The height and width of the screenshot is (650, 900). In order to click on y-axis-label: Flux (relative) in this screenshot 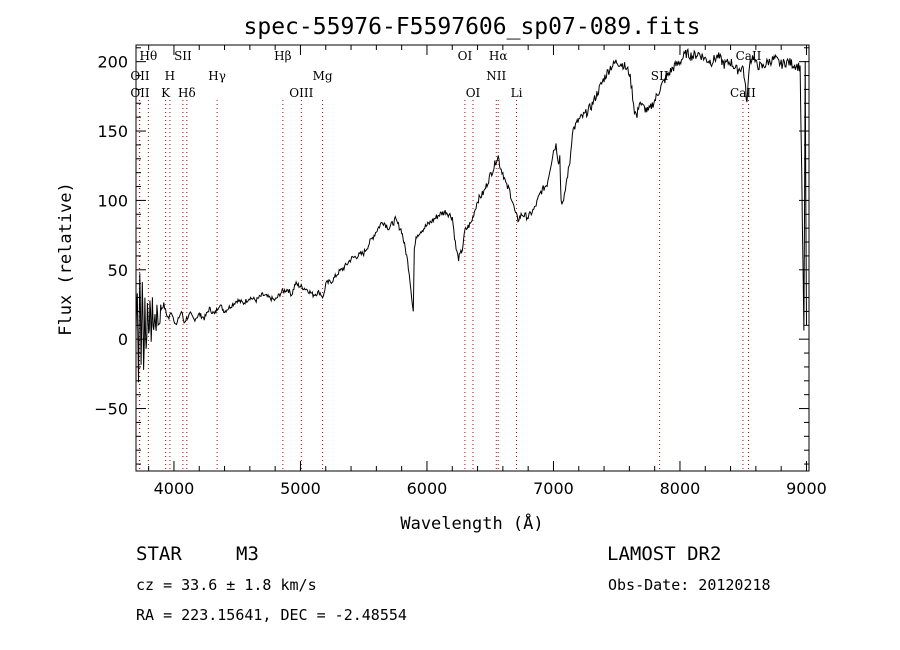, I will do `click(66, 259)`.